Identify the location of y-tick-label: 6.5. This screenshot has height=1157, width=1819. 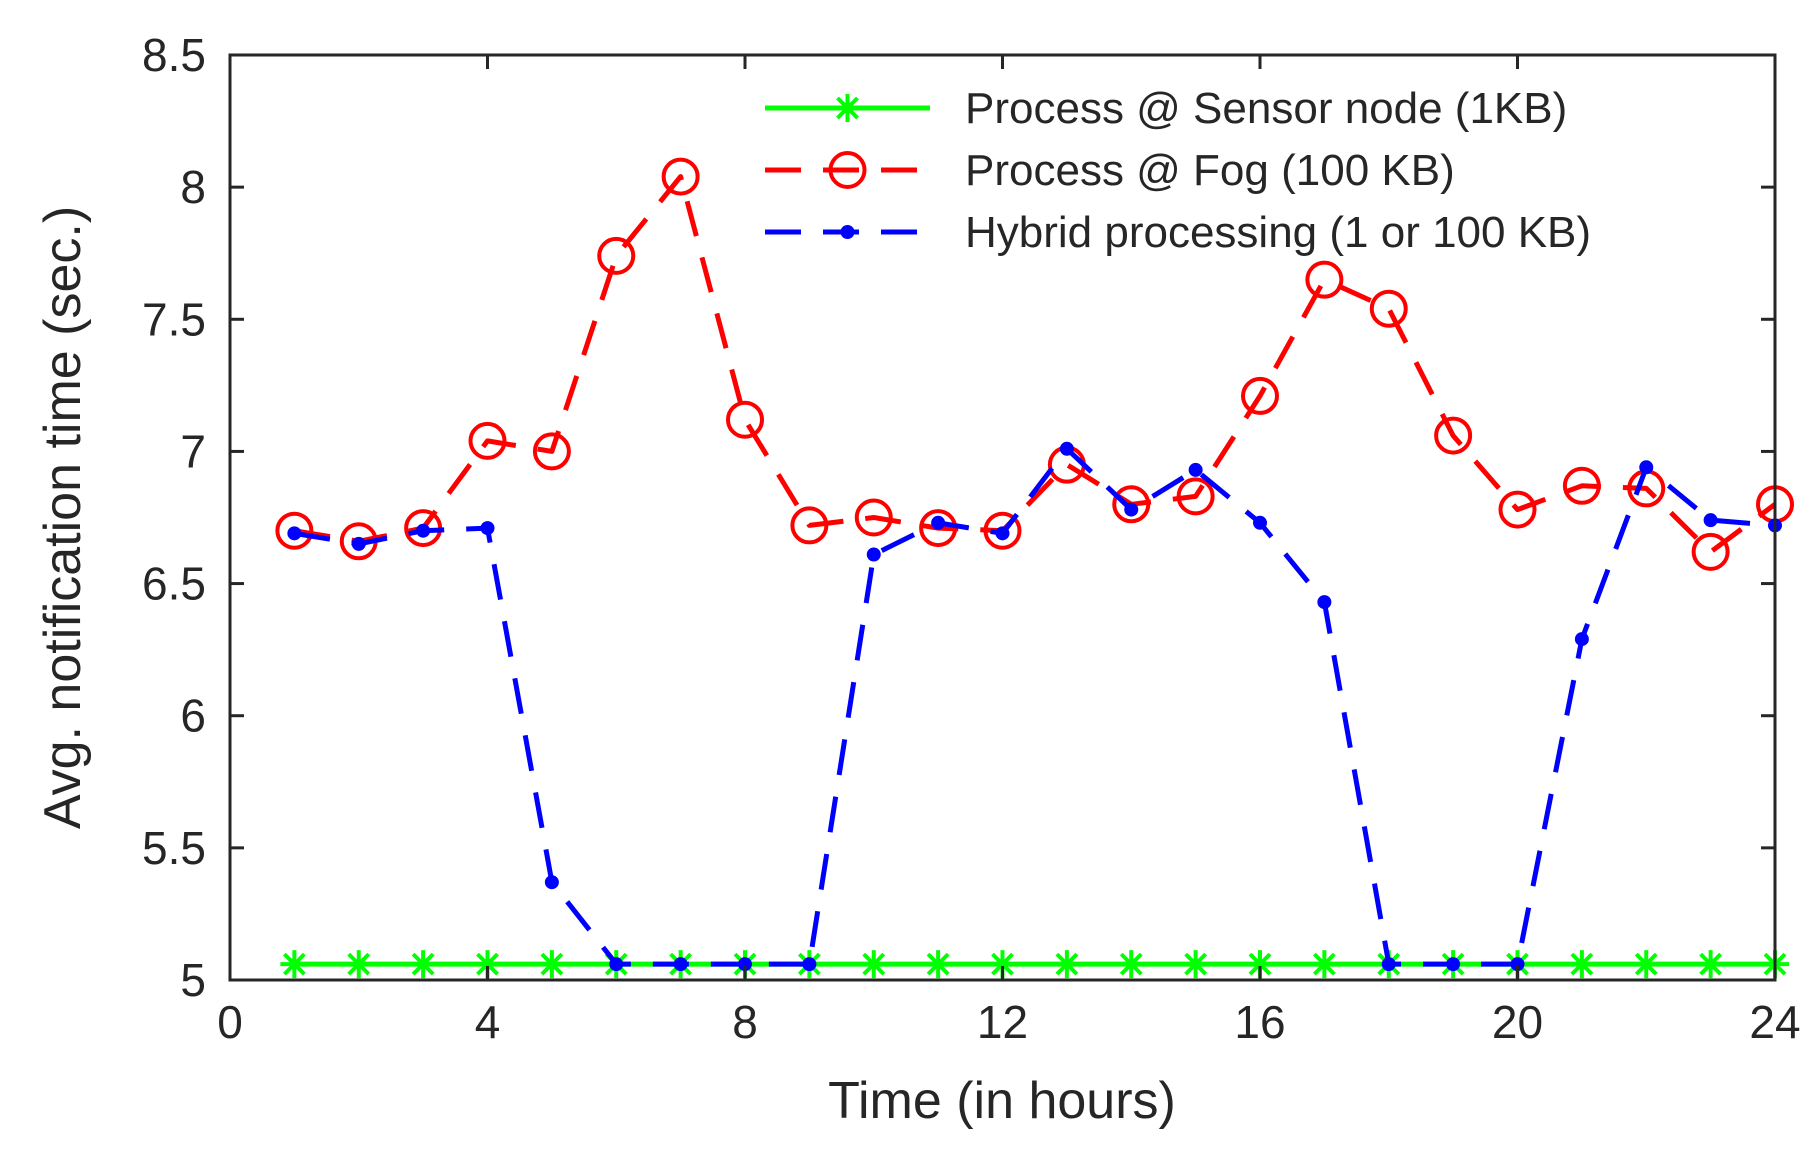
(174, 584).